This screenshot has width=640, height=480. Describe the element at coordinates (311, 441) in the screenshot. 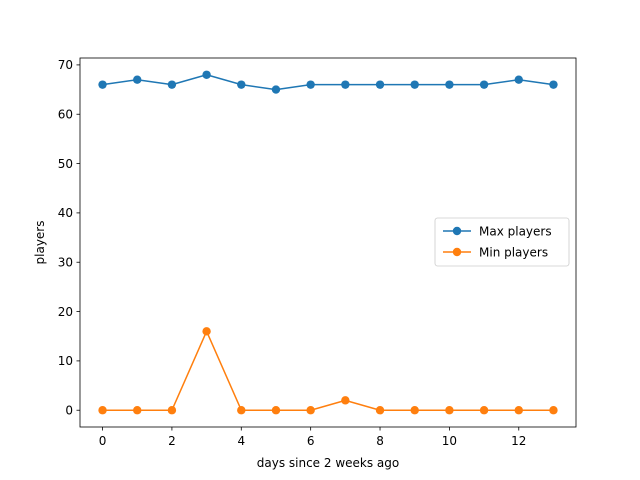

I see `x-tick-label: 6` at that location.